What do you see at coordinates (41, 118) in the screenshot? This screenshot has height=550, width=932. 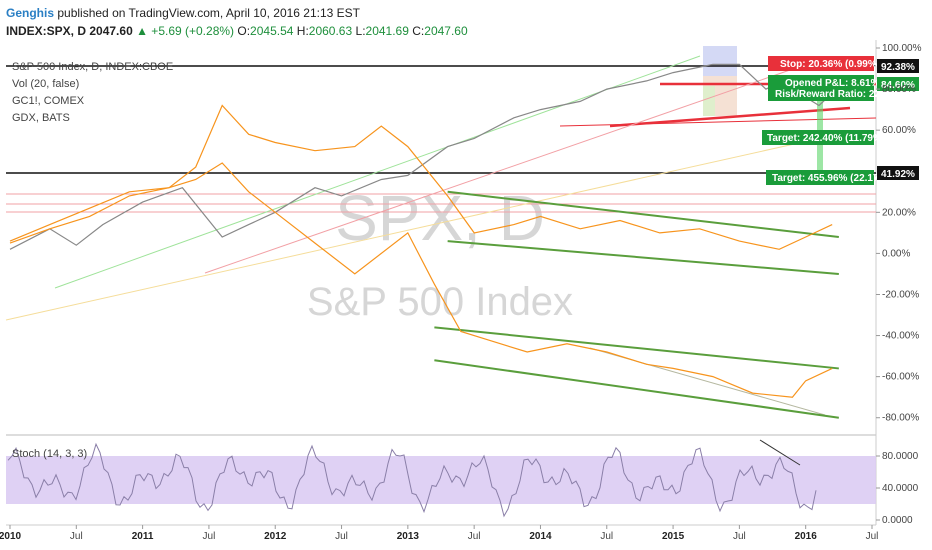 I see `legend-gdx: GDX, BATS` at bounding box center [41, 118].